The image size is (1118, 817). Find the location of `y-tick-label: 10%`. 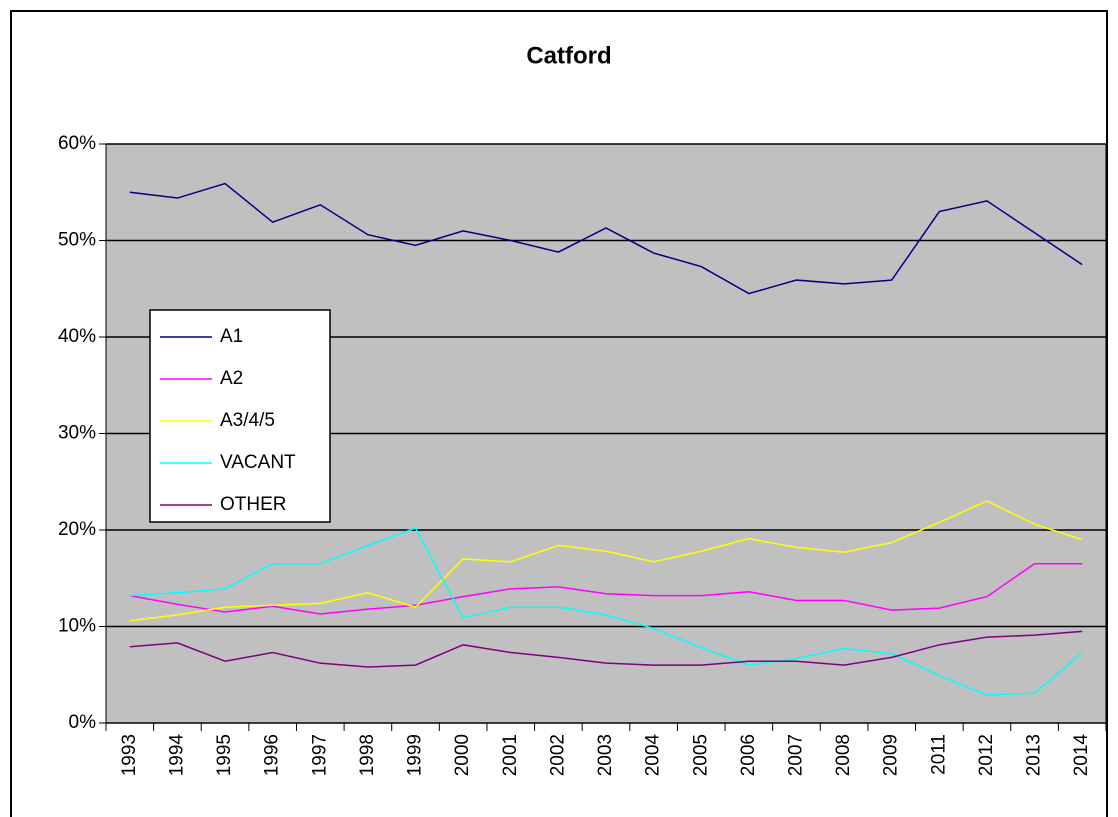

y-tick-label: 10% is located at coordinates (77, 626).